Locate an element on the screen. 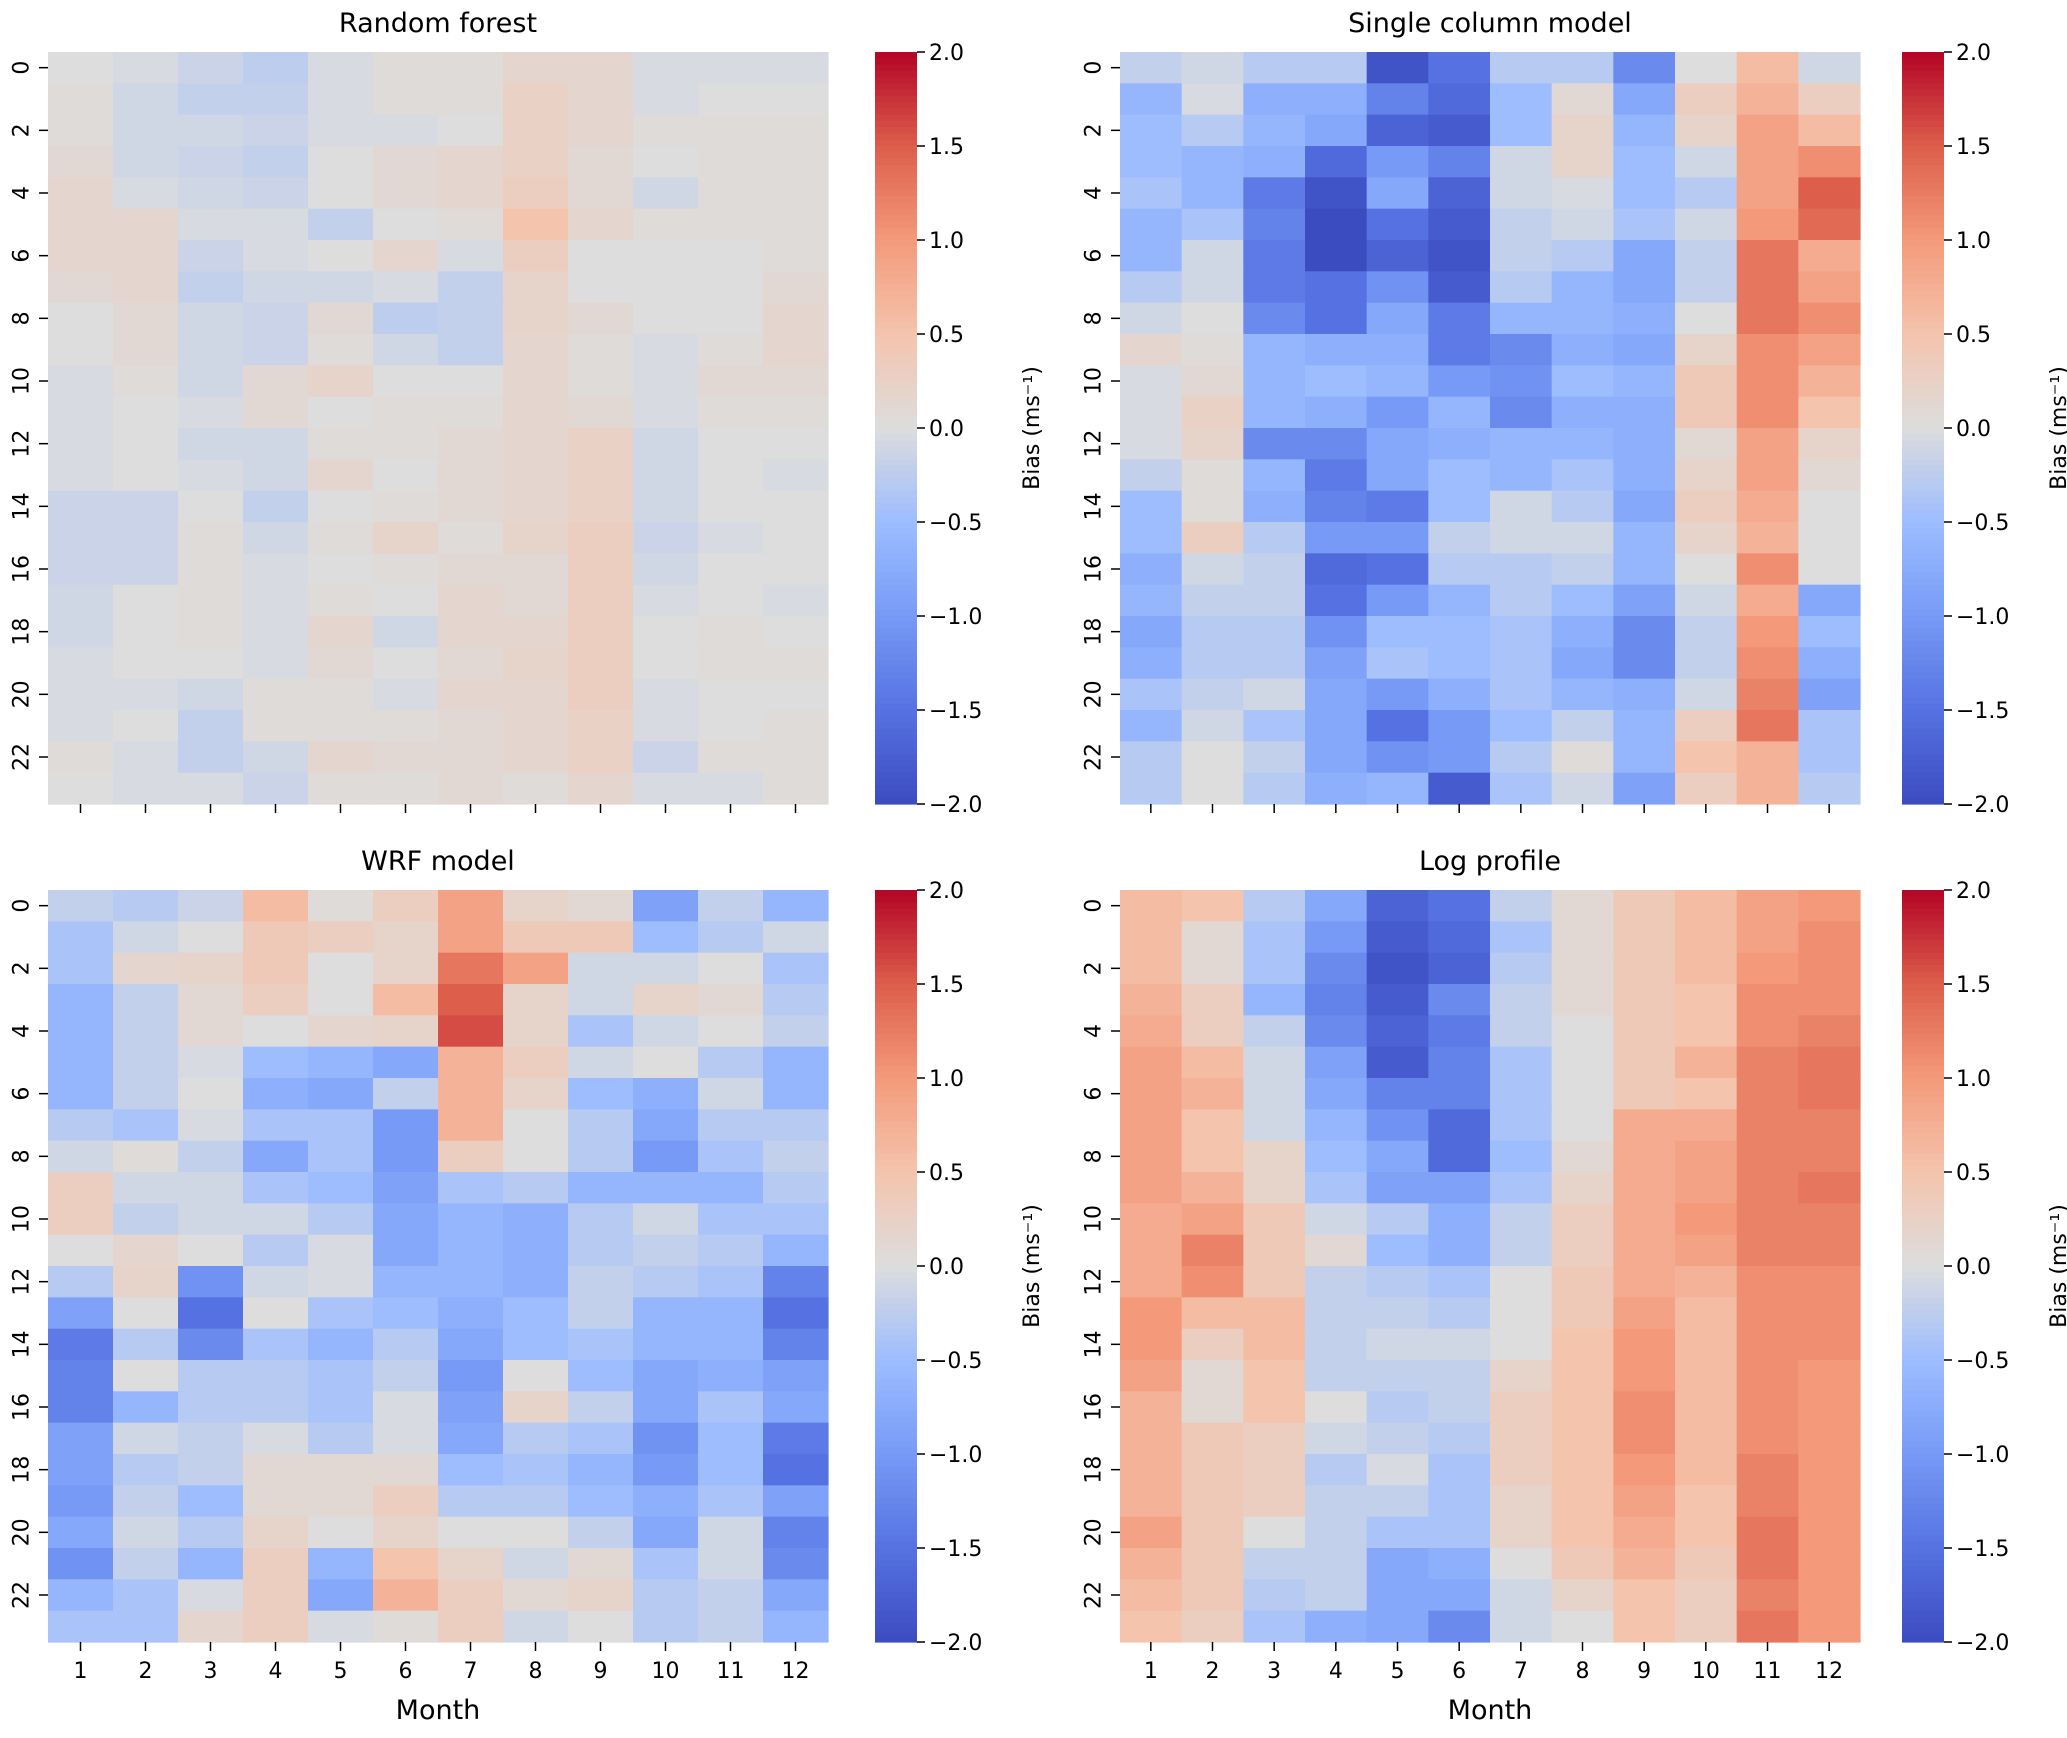 This screenshot has height=1738, width=2067. y-tick-label: 0 is located at coordinates (22, 68).